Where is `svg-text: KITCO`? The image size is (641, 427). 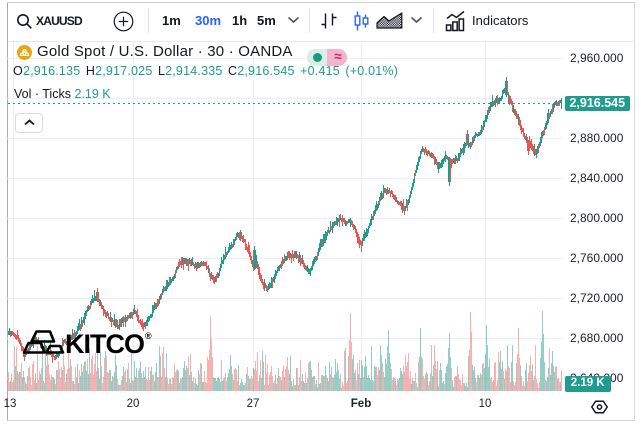
svg-text: KITCO is located at coordinates (104, 342).